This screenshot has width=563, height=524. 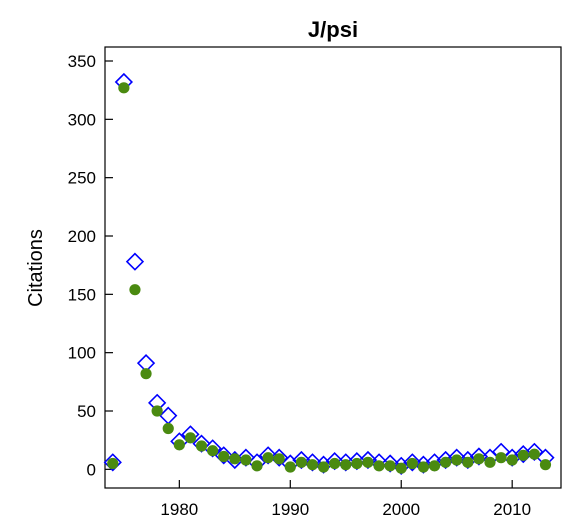 What do you see at coordinates (82, 294) in the screenshot?
I see `y-tick-label: 150` at bounding box center [82, 294].